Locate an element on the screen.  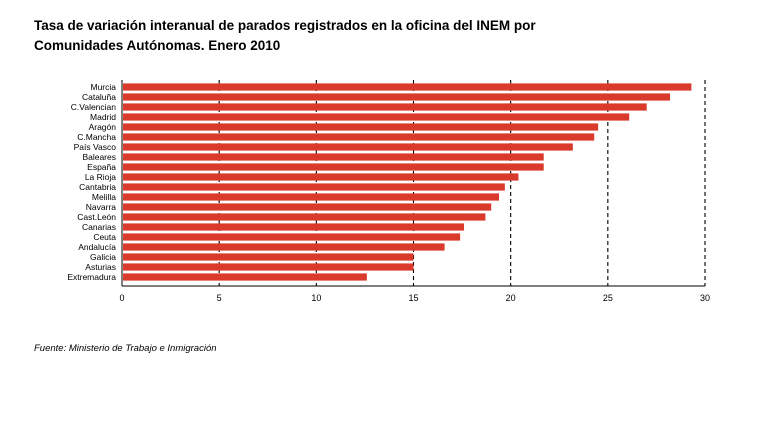
category-label-19: Extremadura is located at coordinates (91, 277).